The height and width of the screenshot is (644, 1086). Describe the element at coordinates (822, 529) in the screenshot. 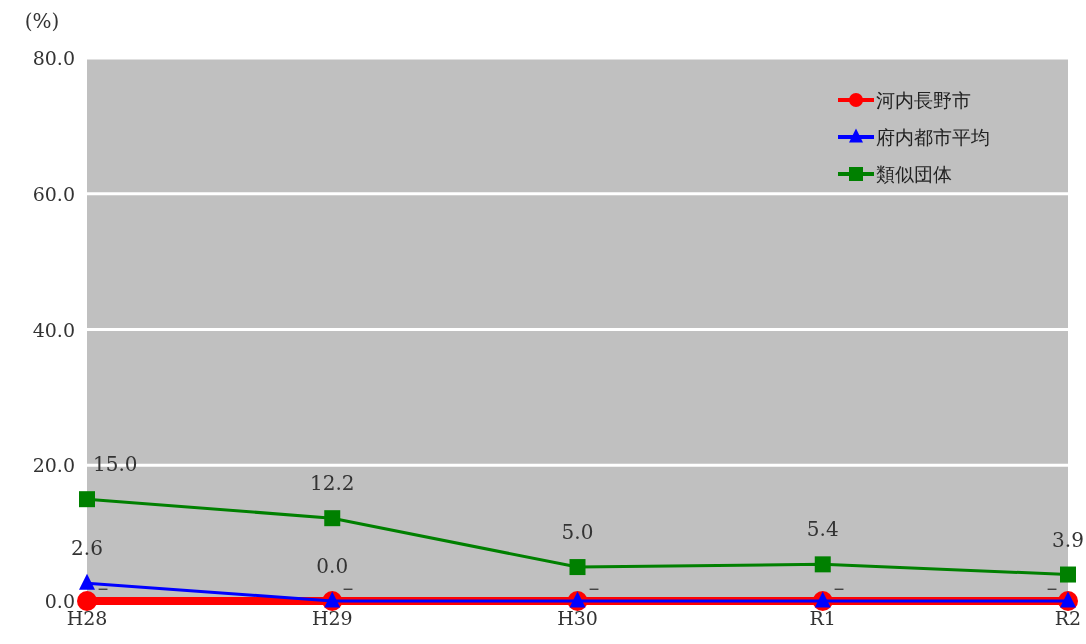

I see `data-label: 5.4` at that location.